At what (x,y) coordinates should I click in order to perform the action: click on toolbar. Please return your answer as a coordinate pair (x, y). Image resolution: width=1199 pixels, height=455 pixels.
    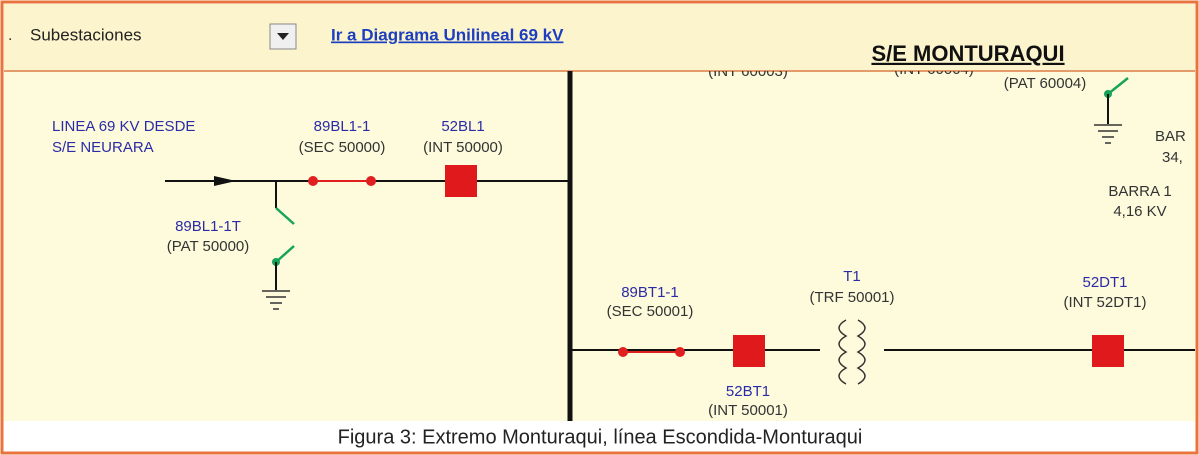
    Looking at the image, I should click on (599, 37).